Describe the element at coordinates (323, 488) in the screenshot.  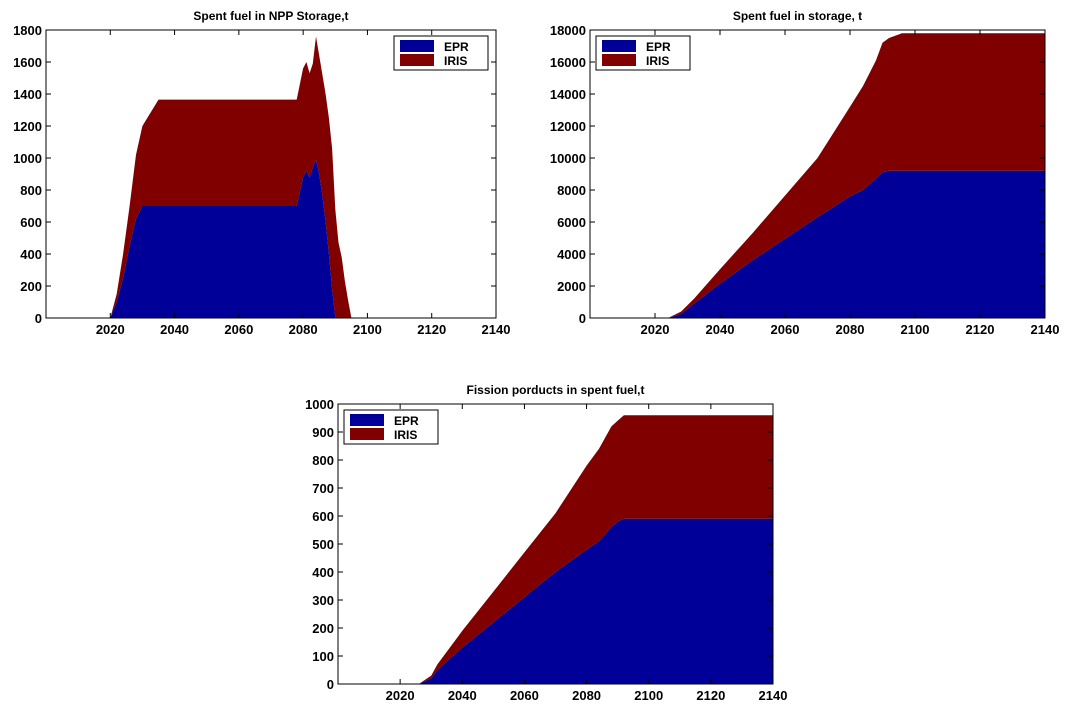
I see `y-tick-label: 700` at that location.